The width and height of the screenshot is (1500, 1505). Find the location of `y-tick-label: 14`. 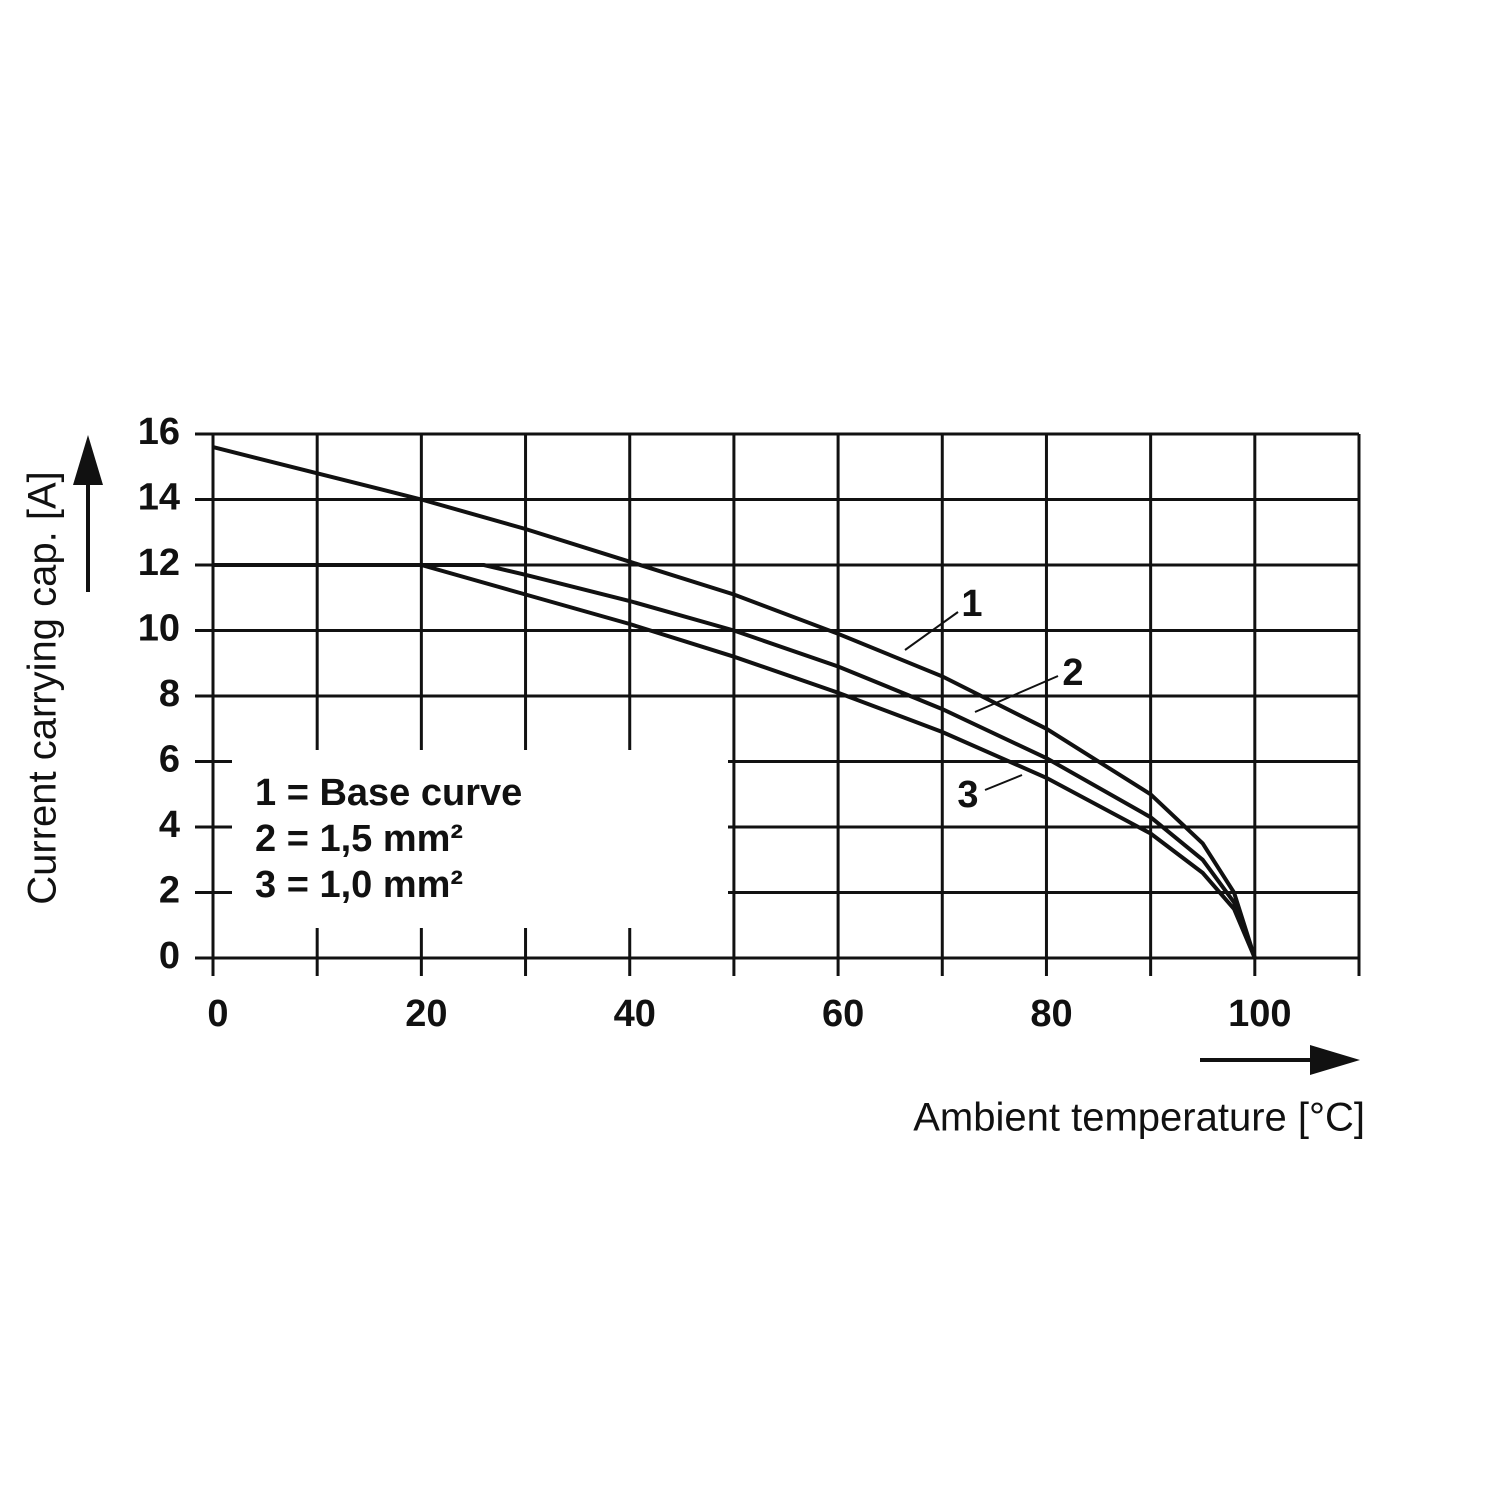

y-tick-label: 14 is located at coordinates (159, 498).